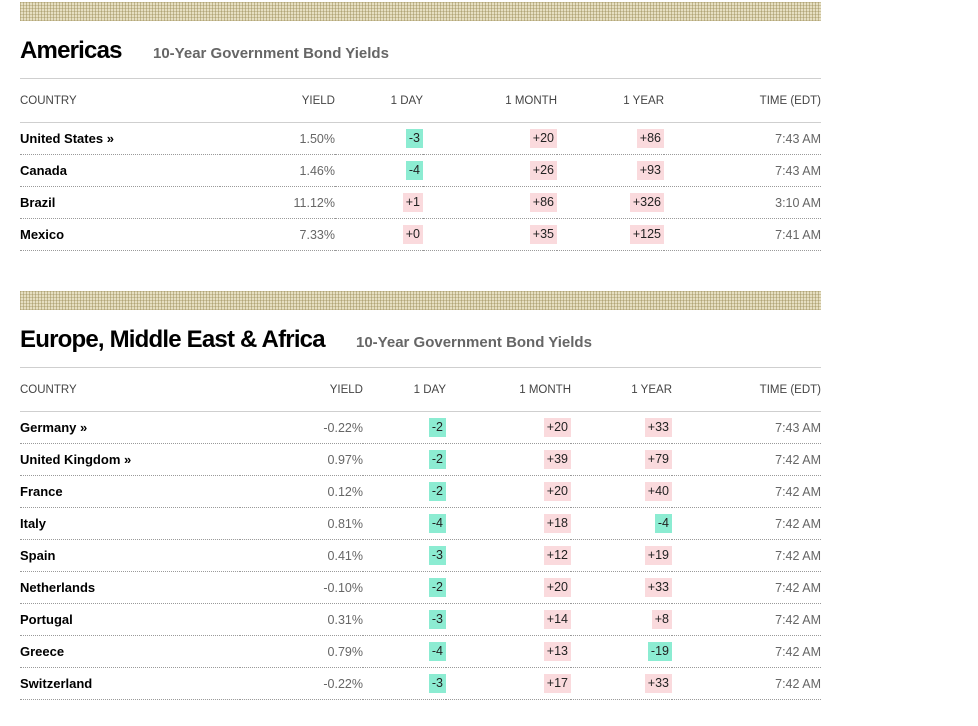  What do you see at coordinates (379, 202) in the screenshot?
I see `1-day-change-cell: +1` at bounding box center [379, 202].